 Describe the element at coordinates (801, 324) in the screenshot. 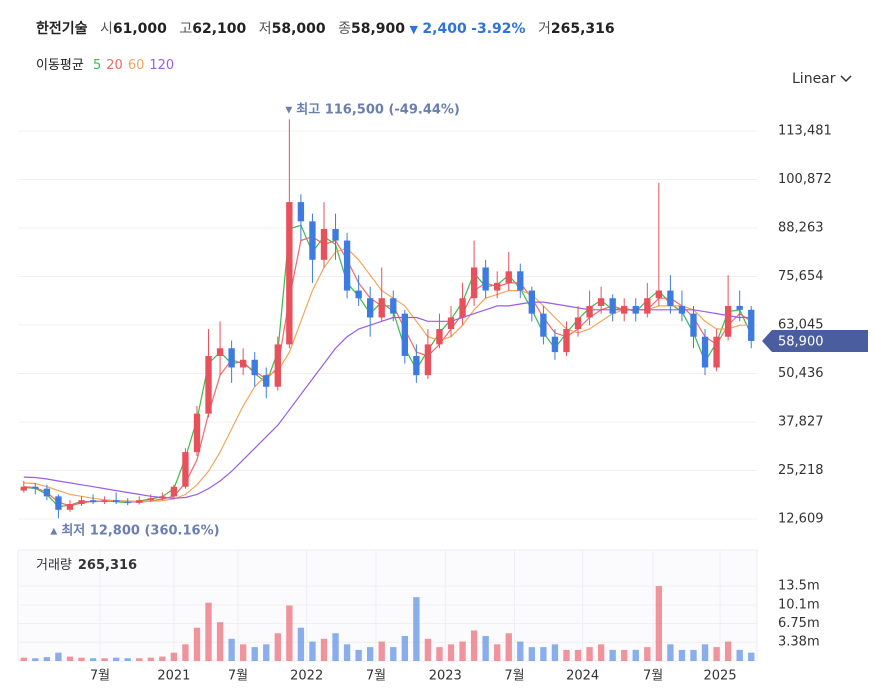

I see `y-tick-label: 63,045` at that location.